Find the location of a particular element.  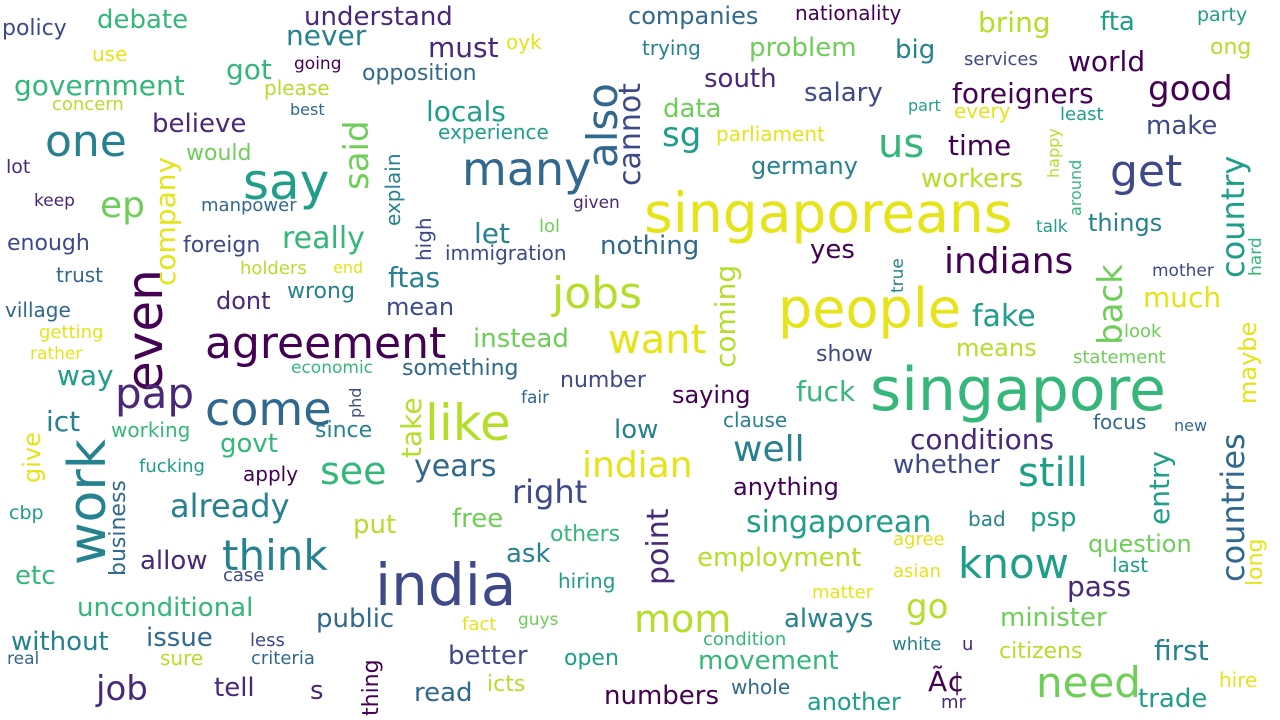

word-oyk: oyk is located at coordinates (524, 42).